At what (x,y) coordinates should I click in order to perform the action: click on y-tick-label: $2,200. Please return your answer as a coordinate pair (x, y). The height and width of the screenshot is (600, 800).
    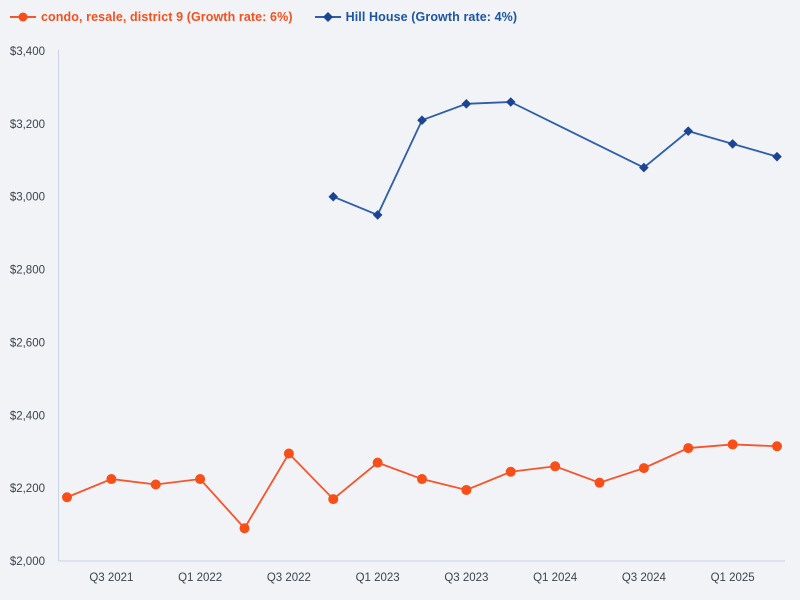
    Looking at the image, I should click on (27, 489).